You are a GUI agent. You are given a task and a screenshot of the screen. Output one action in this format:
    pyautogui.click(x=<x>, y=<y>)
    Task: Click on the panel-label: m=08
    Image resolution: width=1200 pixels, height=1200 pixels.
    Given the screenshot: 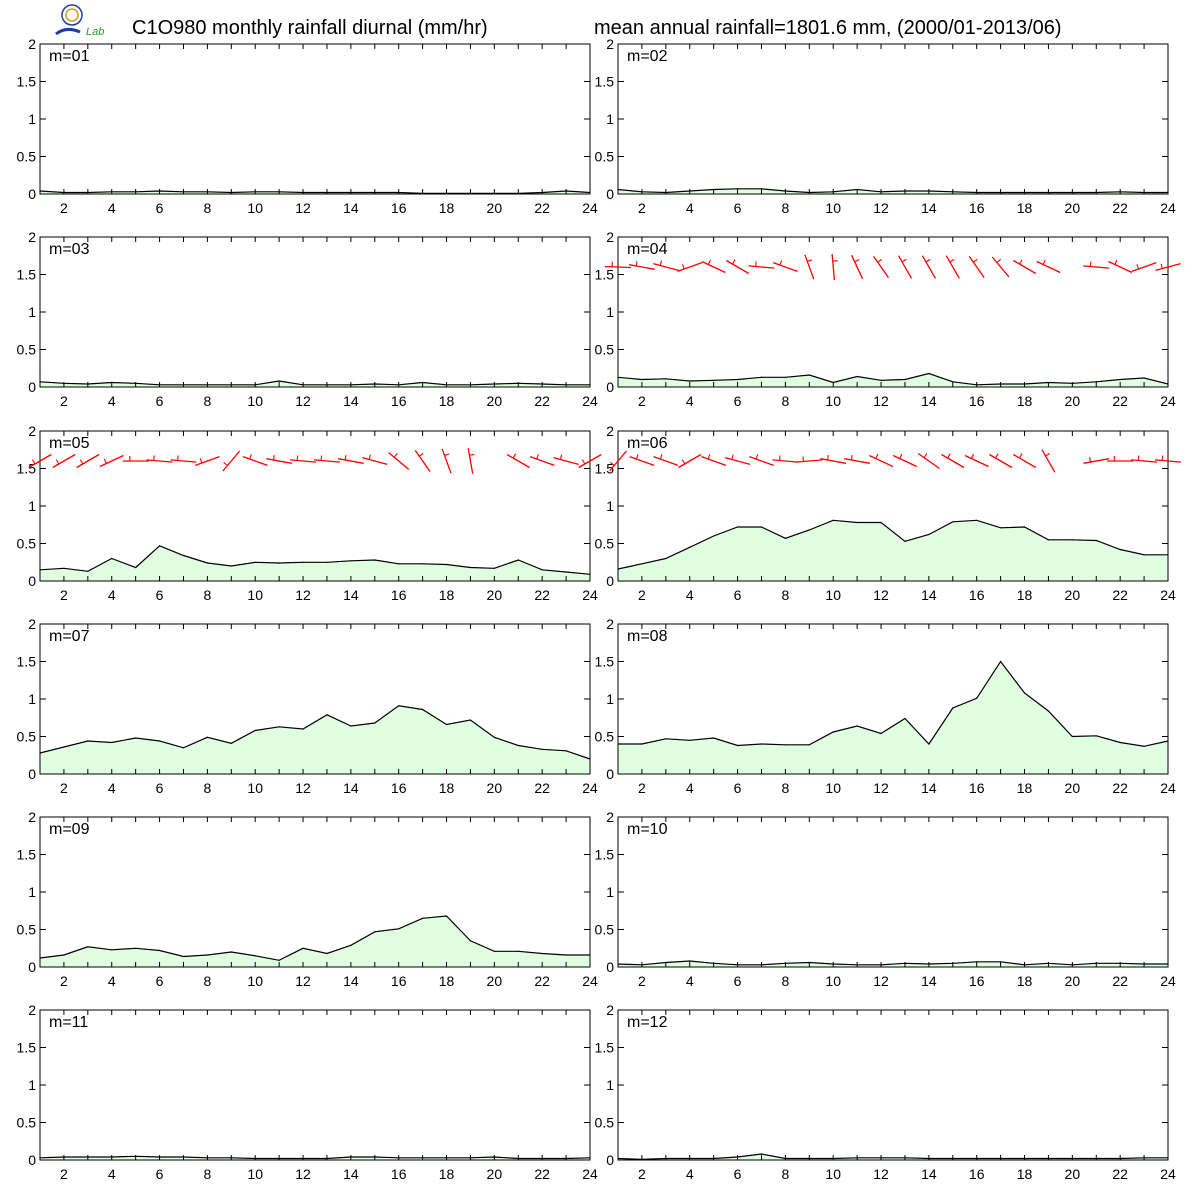 What is the action you would take?
    pyautogui.click(x=647, y=636)
    